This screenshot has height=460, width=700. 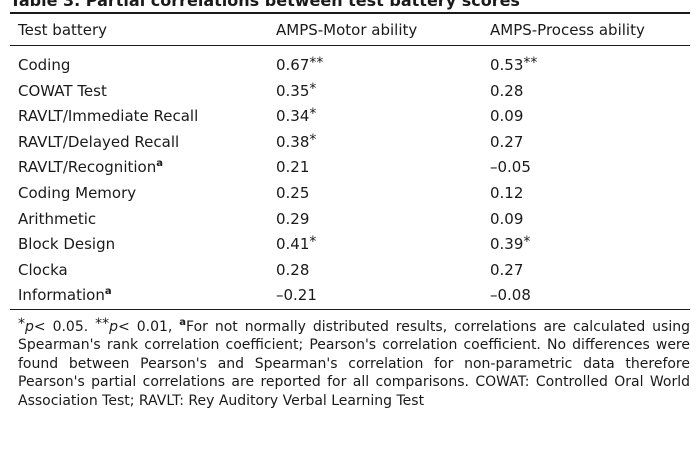 I want to click on footnote-star-2: **, so click(x=102, y=323).